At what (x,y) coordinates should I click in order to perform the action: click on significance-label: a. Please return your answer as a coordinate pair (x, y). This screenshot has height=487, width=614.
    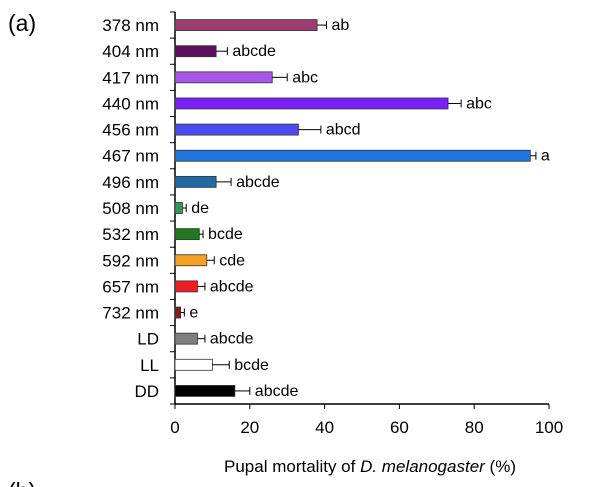
    Looking at the image, I should click on (545, 156).